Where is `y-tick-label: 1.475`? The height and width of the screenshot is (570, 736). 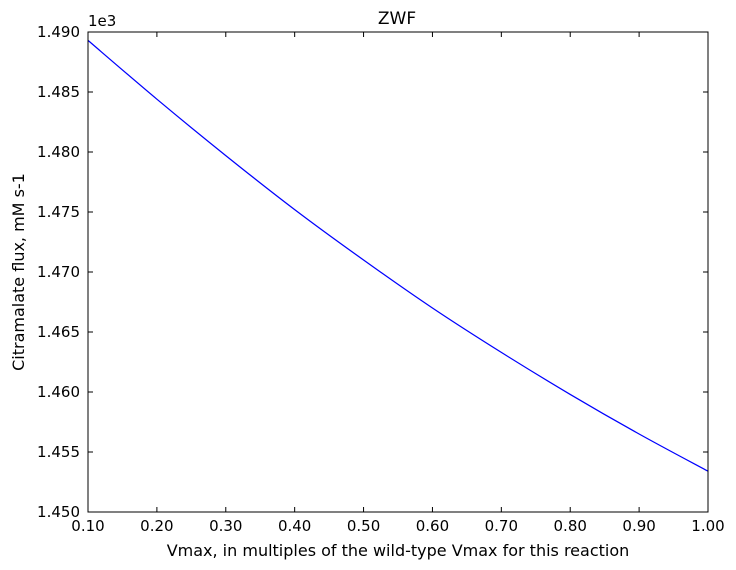 y-tick-label: 1.475 is located at coordinates (58, 212).